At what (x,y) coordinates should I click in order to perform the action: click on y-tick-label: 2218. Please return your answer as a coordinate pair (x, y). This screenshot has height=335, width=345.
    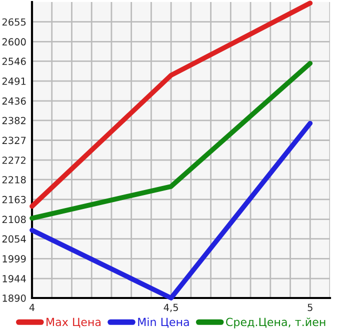
    Looking at the image, I should click on (14, 180).